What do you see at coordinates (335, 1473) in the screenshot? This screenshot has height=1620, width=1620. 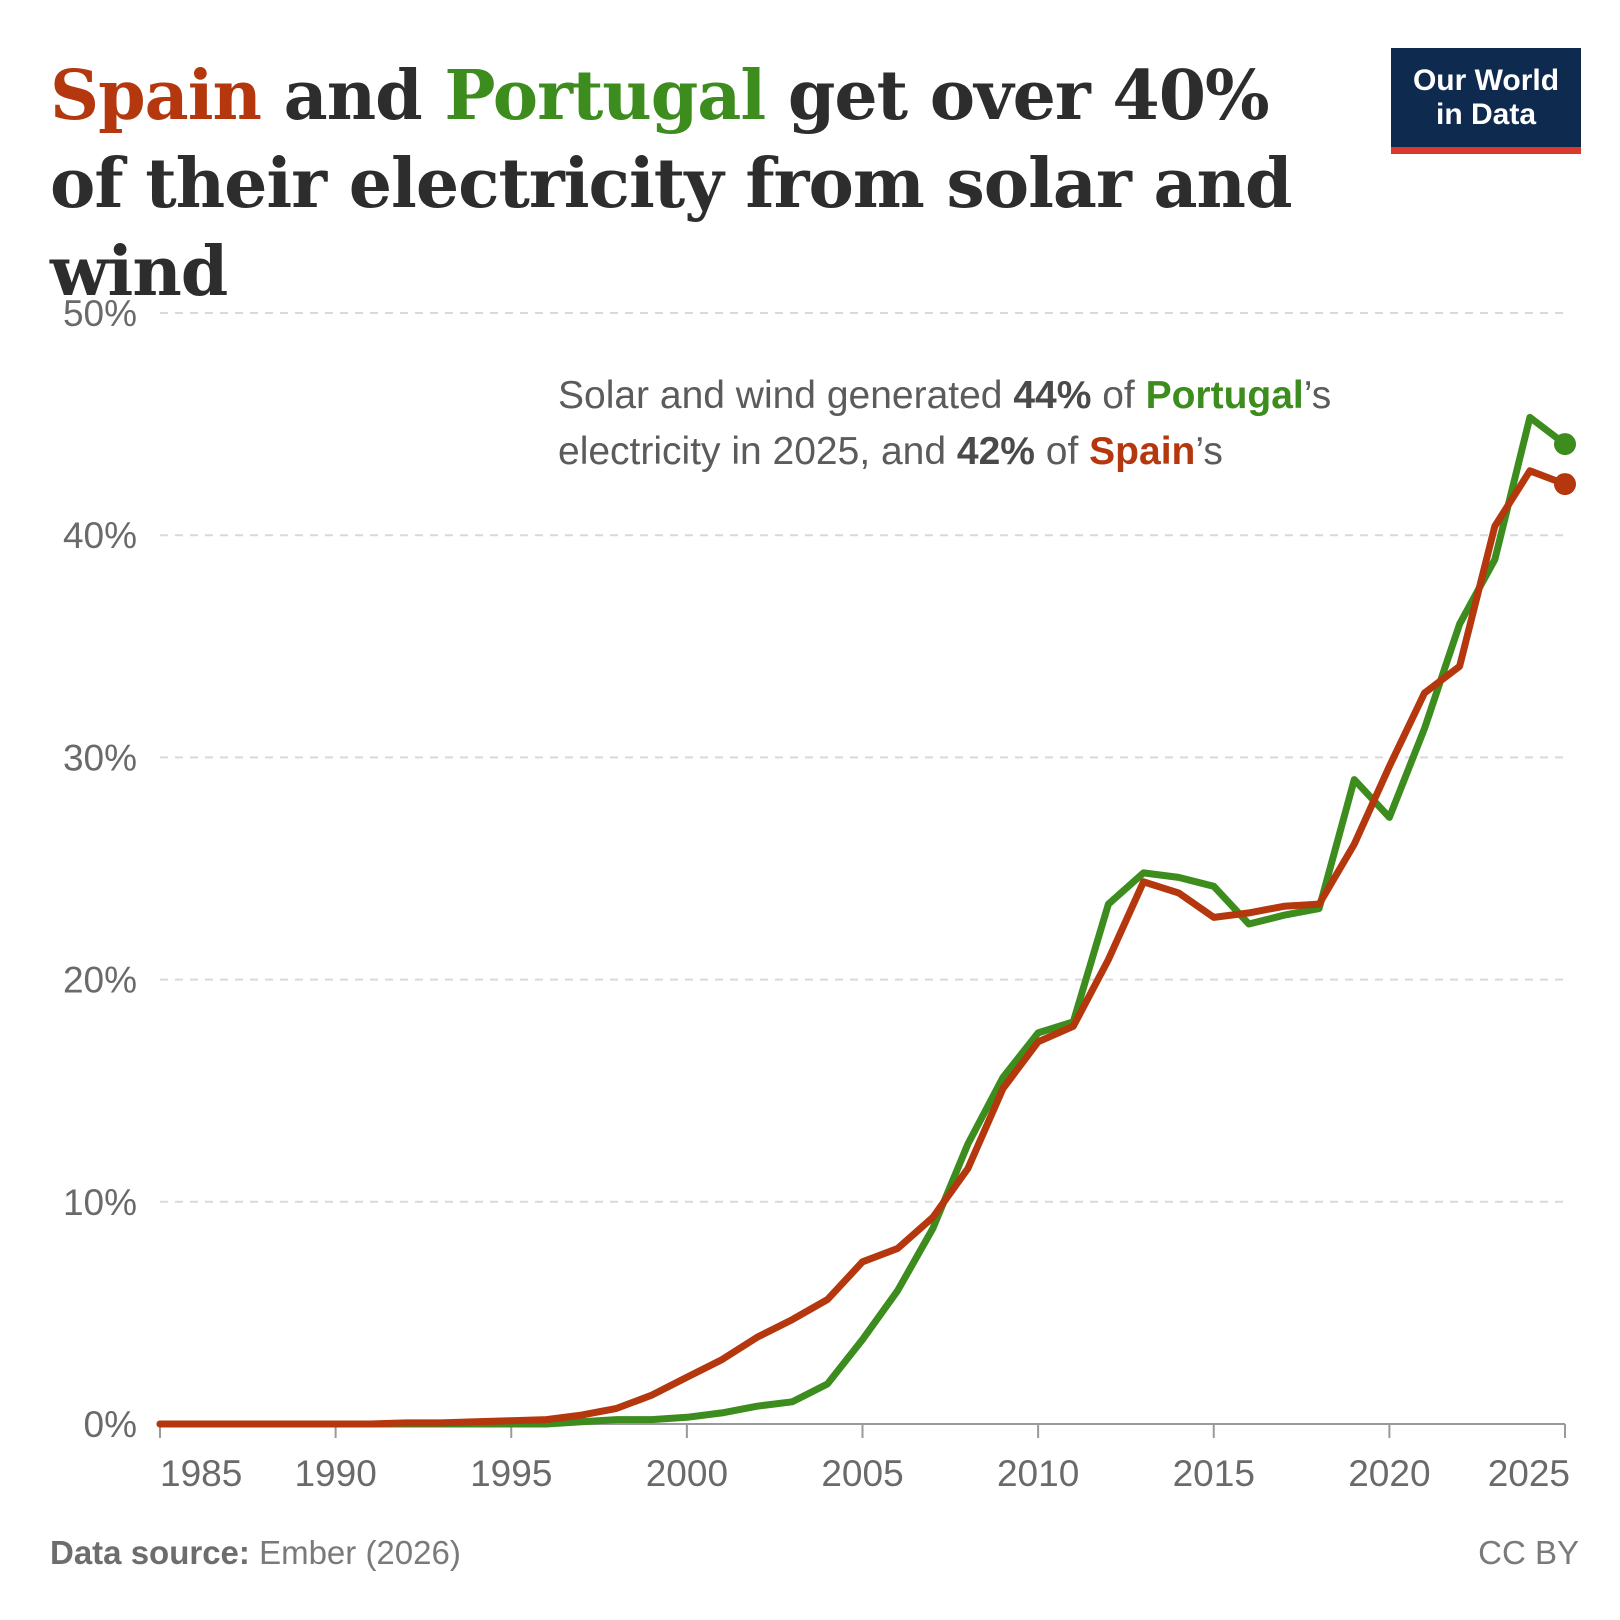 I see `x-tick-label: 1990` at bounding box center [335, 1473].